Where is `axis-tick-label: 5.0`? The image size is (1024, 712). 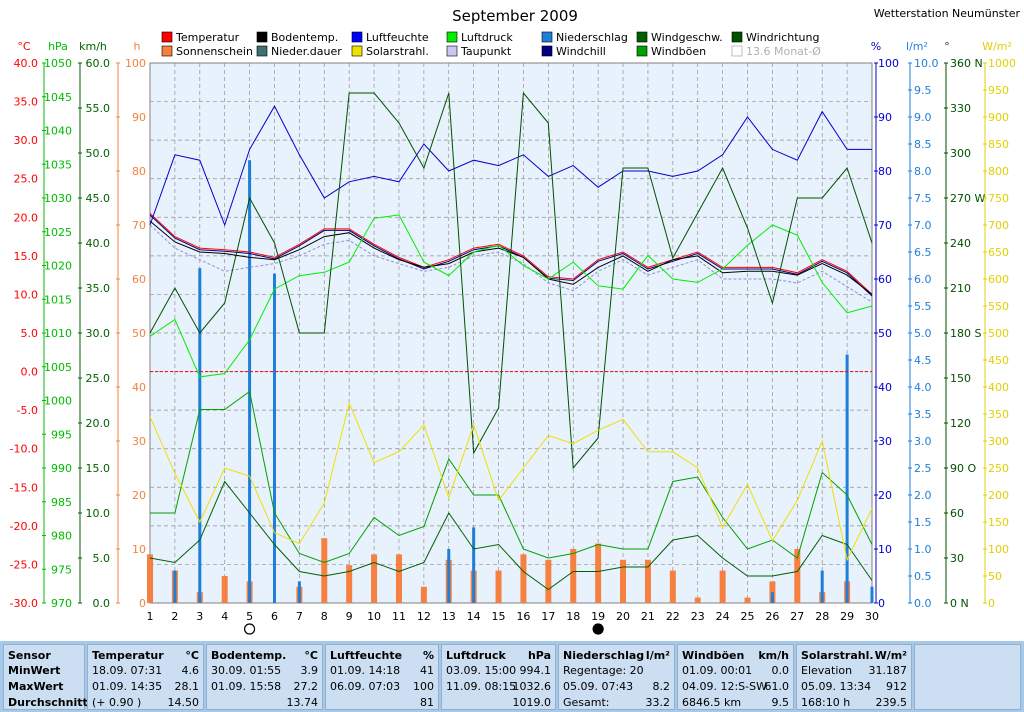
axis-tick-label: 5.0 is located at coordinates (923, 333).